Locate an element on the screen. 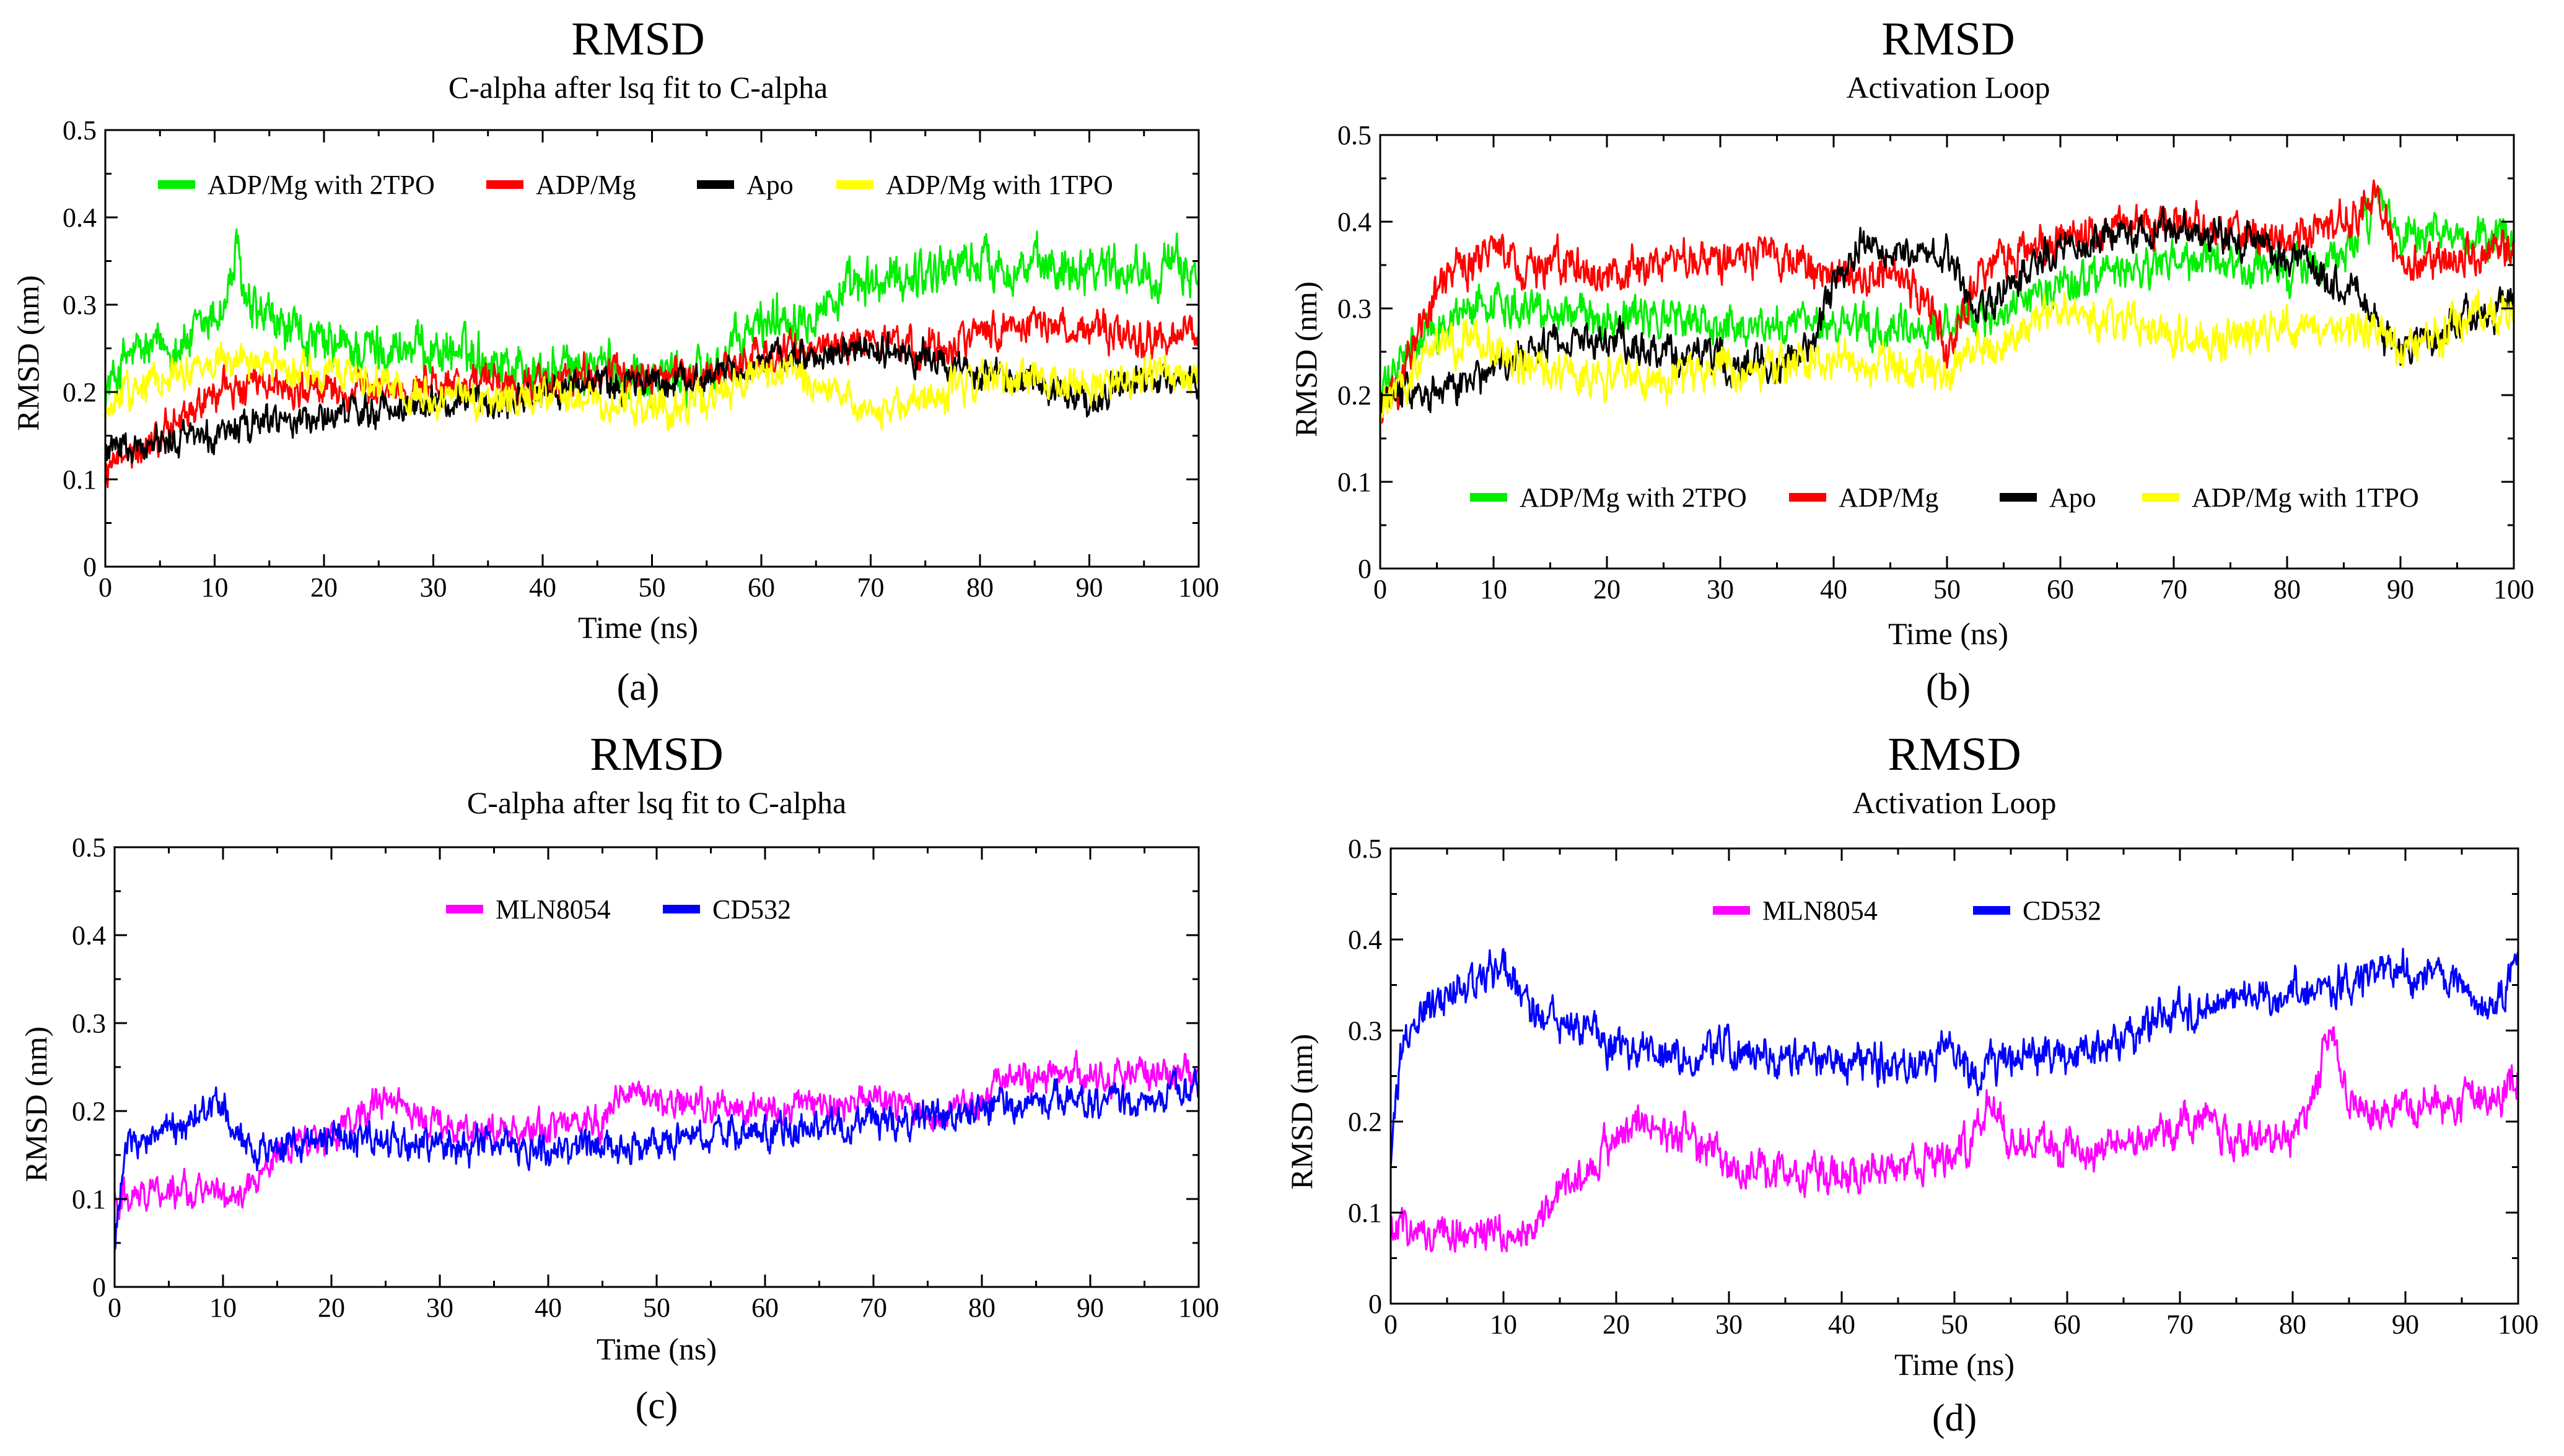  panel-caption: (d) is located at coordinates (1954, 1418).